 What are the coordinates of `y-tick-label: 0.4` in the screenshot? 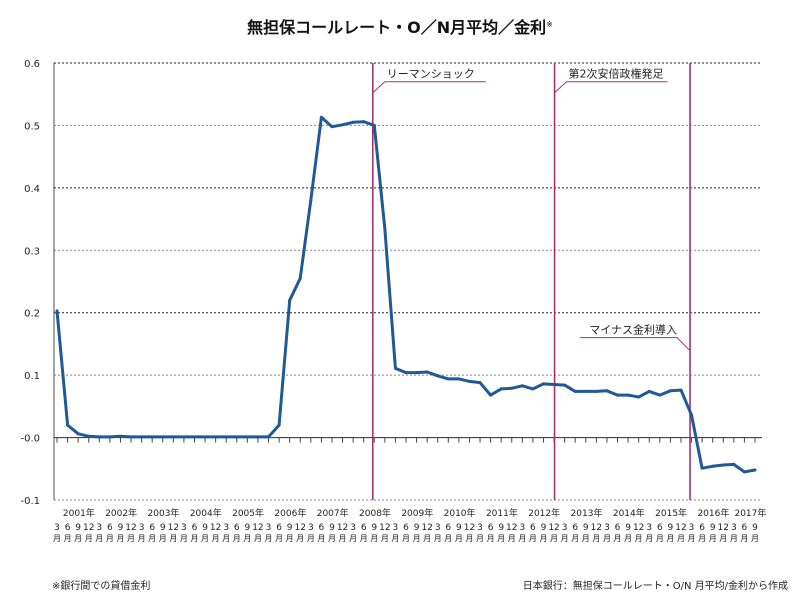 It's located at (32, 189).